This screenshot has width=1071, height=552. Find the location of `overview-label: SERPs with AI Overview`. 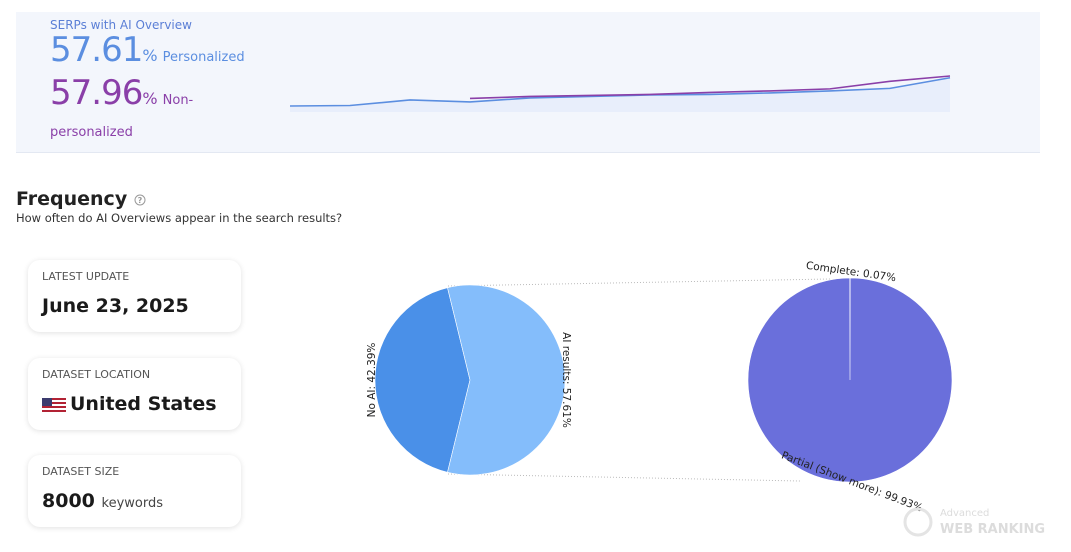

overview-label: SERPs with AI Overview is located at coordinates (121, 25).